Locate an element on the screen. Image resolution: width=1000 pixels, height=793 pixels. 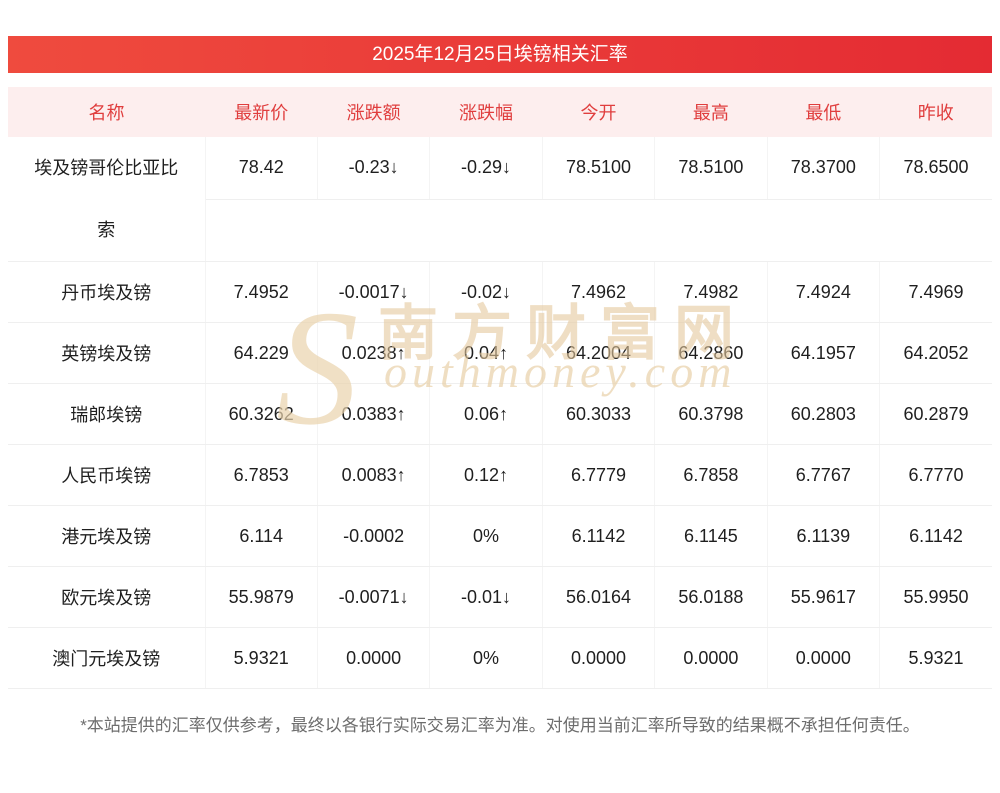
high-price: 64.2860 is located at coordinates (711, 353).